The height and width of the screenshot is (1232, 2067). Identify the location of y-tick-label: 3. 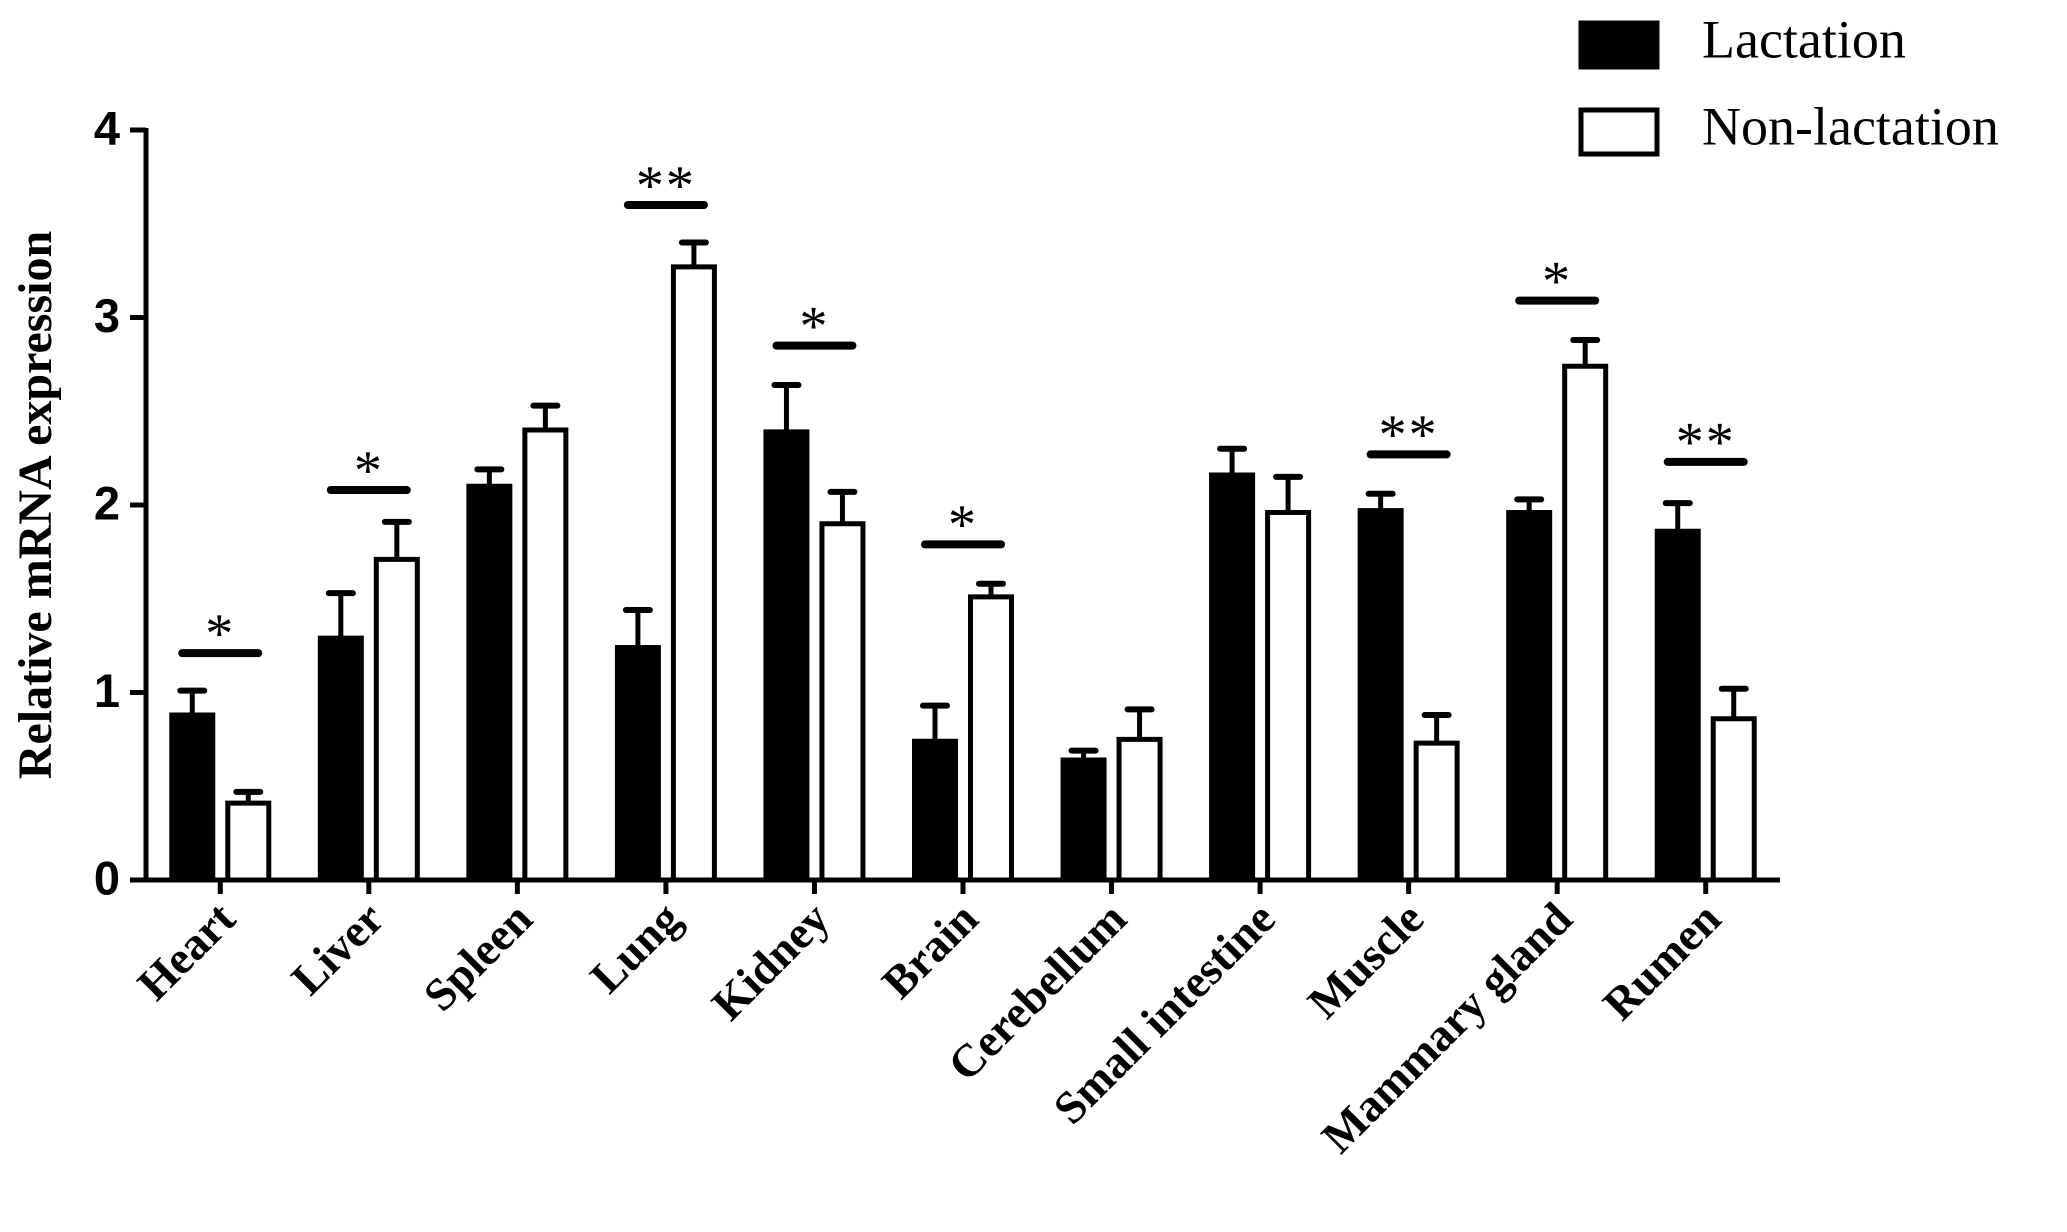
(107, 315).